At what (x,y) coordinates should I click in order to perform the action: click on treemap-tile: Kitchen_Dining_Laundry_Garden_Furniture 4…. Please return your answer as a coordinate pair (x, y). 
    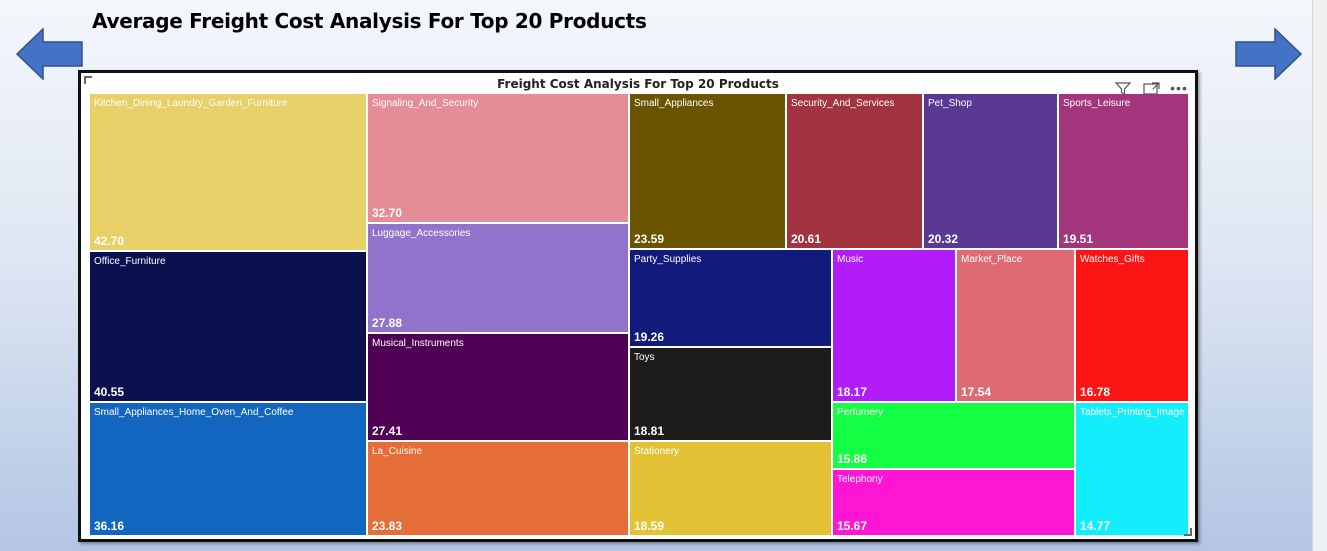
    Looking at the image, I should click on (228, 172).